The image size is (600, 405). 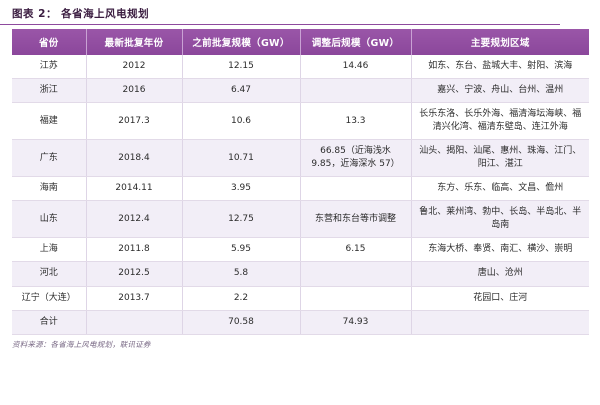 I want to click on cell-previous-scale: 10.6, so click(x=241, y=121).